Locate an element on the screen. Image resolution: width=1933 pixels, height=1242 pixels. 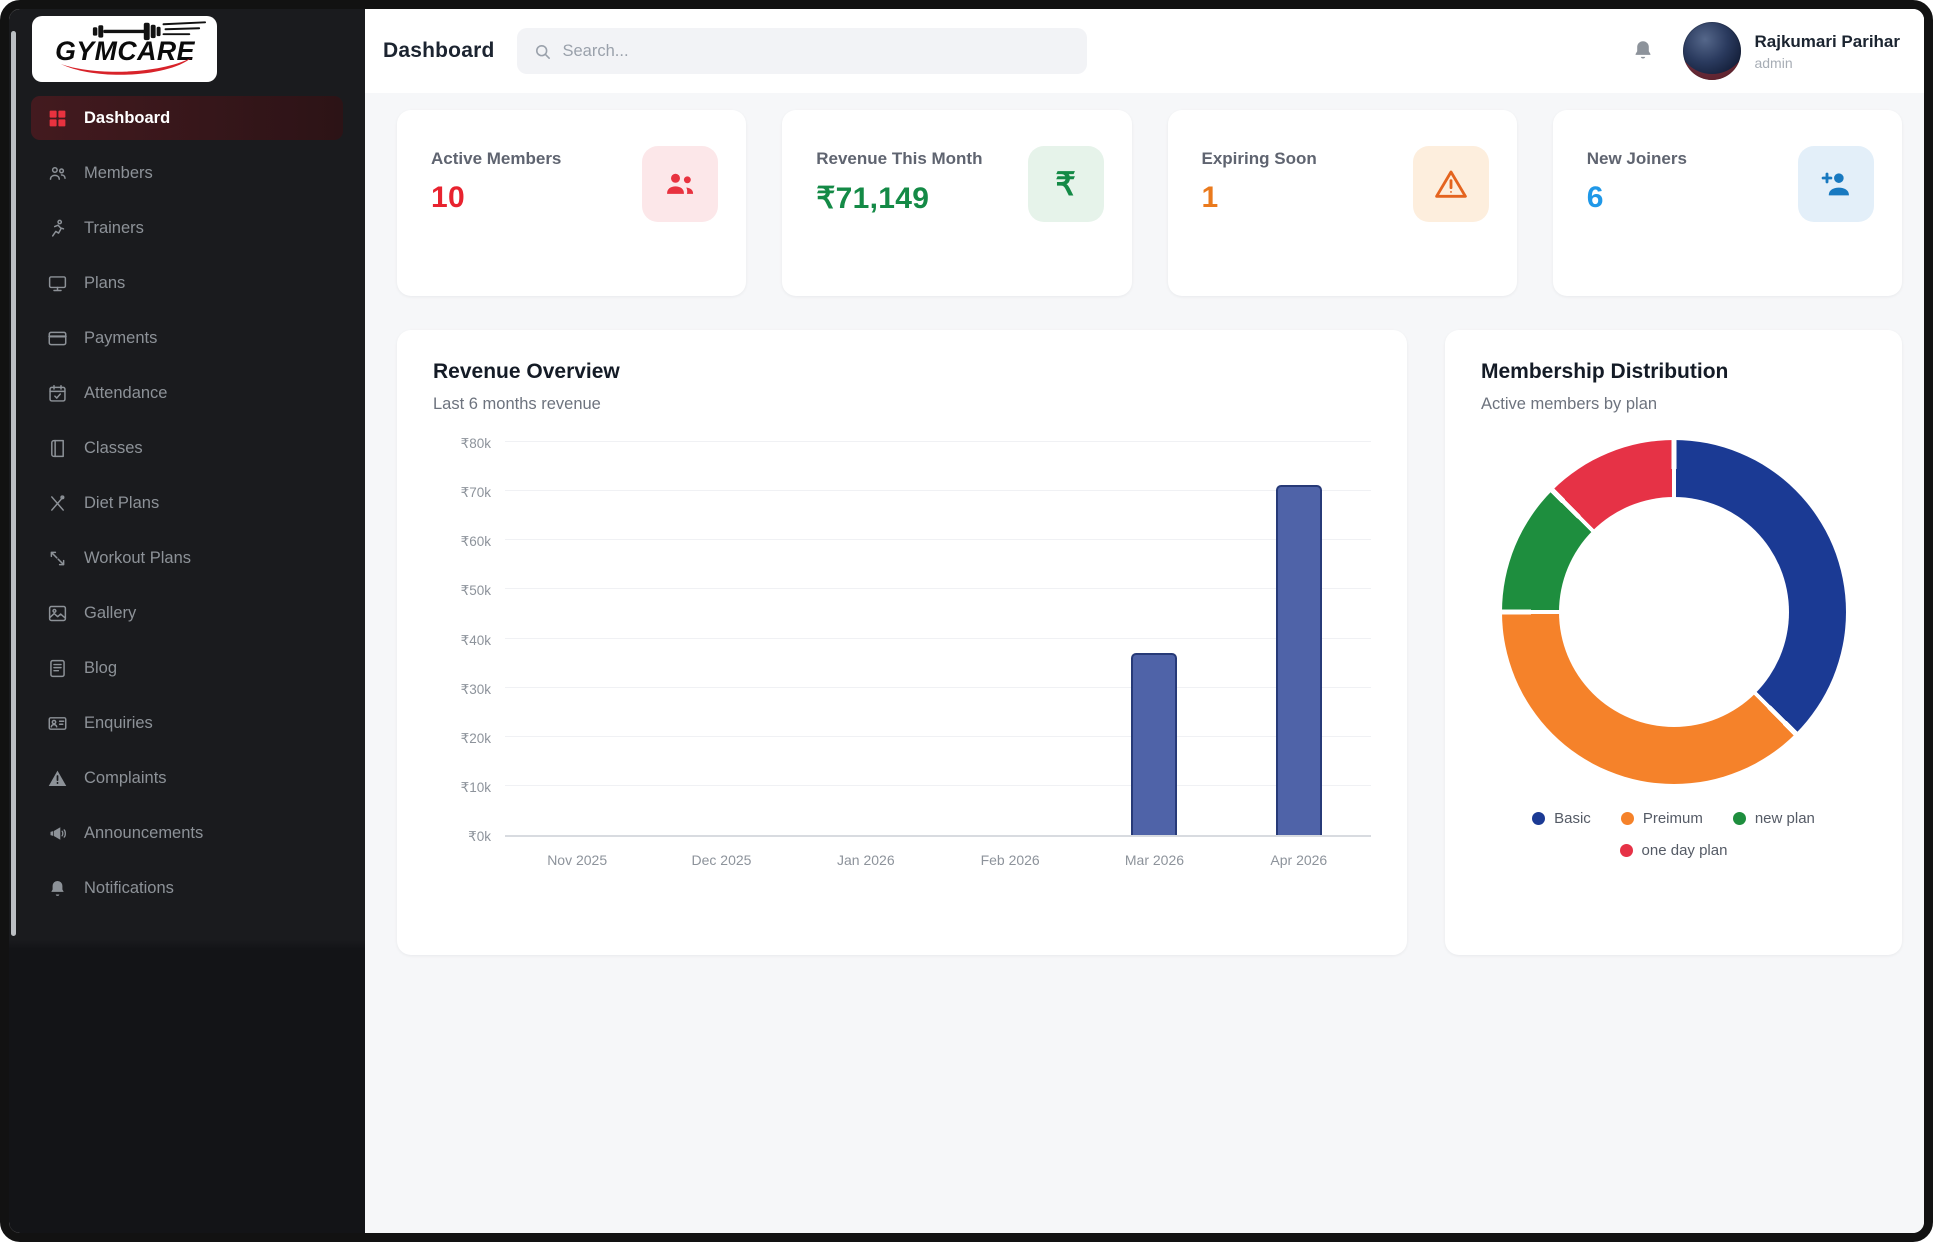
diet-plans-icon is located at coordinates (57, 503).